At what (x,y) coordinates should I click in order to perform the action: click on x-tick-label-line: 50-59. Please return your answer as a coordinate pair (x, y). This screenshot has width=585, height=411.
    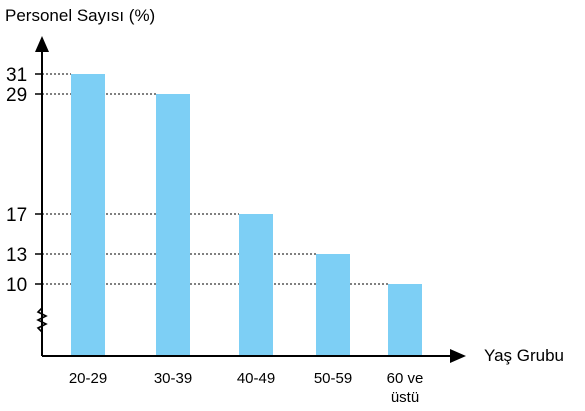
    Looking at the image, I should click on (333, 378).